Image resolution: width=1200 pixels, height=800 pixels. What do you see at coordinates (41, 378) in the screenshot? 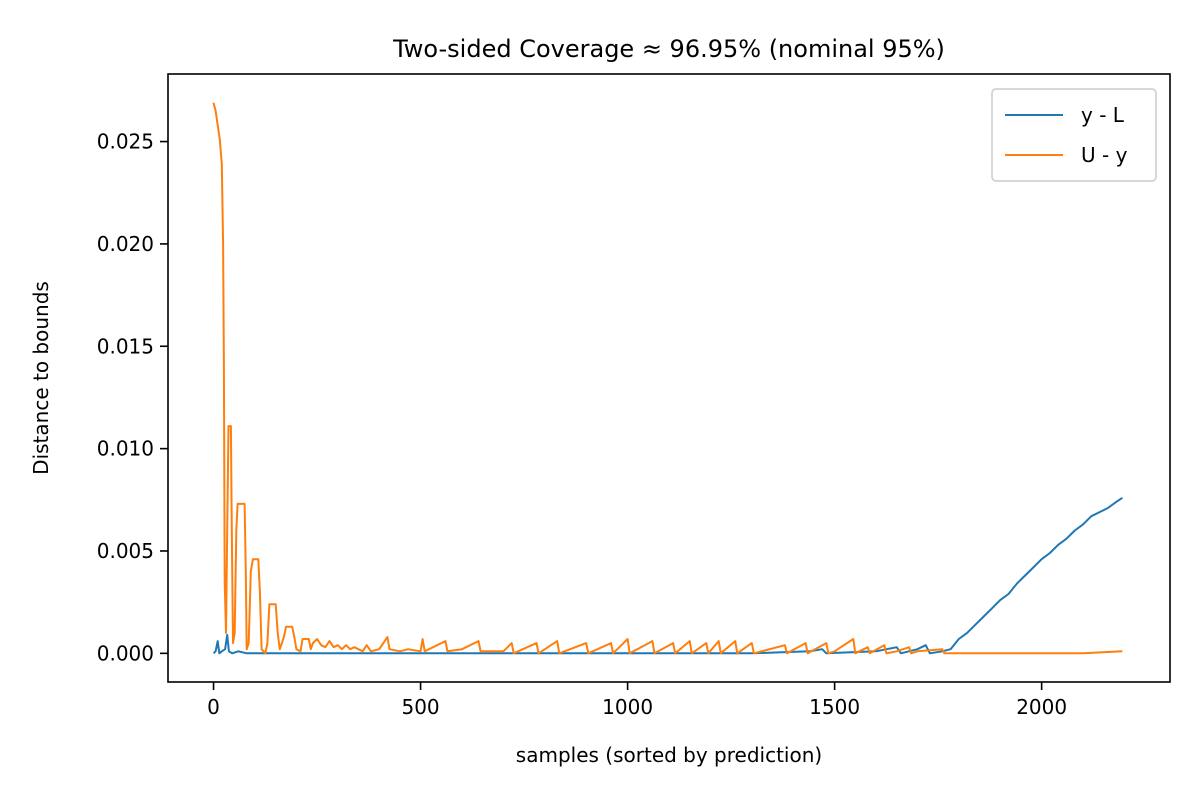
I see `y-axis-label: Distance to bounds` at bounding box center [41, 378].